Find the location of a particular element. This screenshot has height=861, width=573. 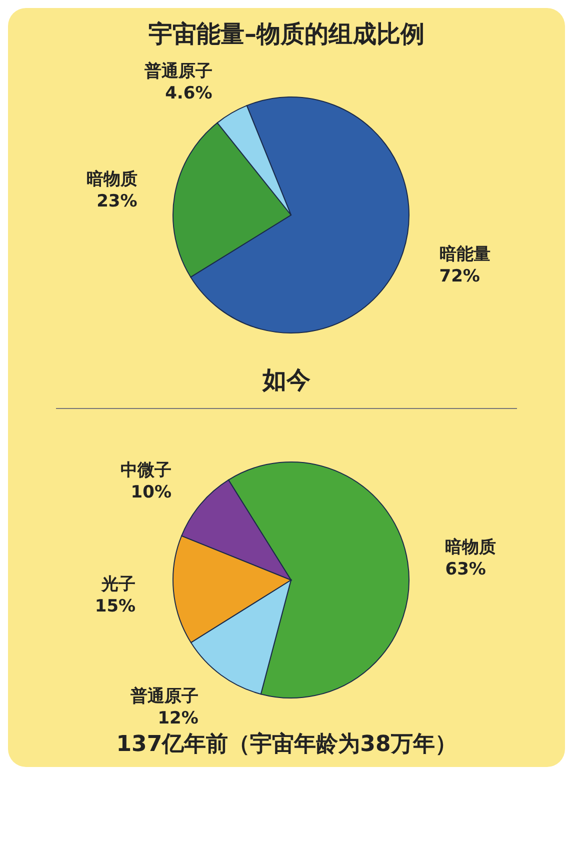

slice-label: 光子 is located at coordinates (118, 584).